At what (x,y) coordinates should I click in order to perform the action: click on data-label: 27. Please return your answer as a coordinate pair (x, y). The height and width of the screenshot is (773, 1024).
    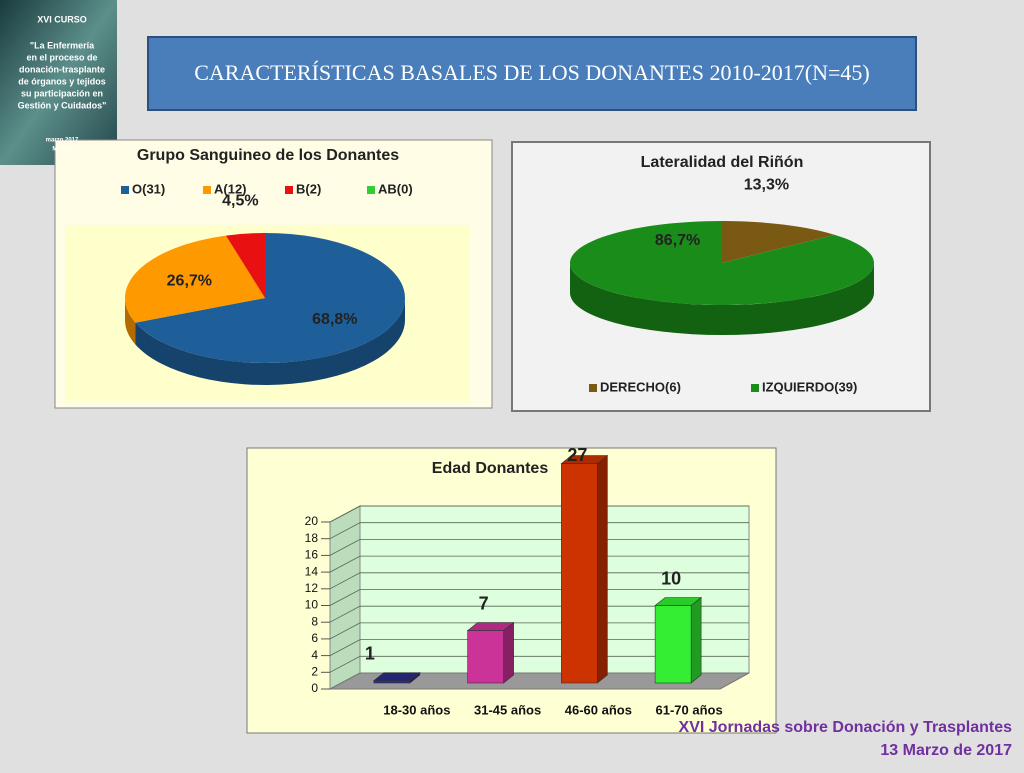
    Looking at the image, I should click on (577, 455).